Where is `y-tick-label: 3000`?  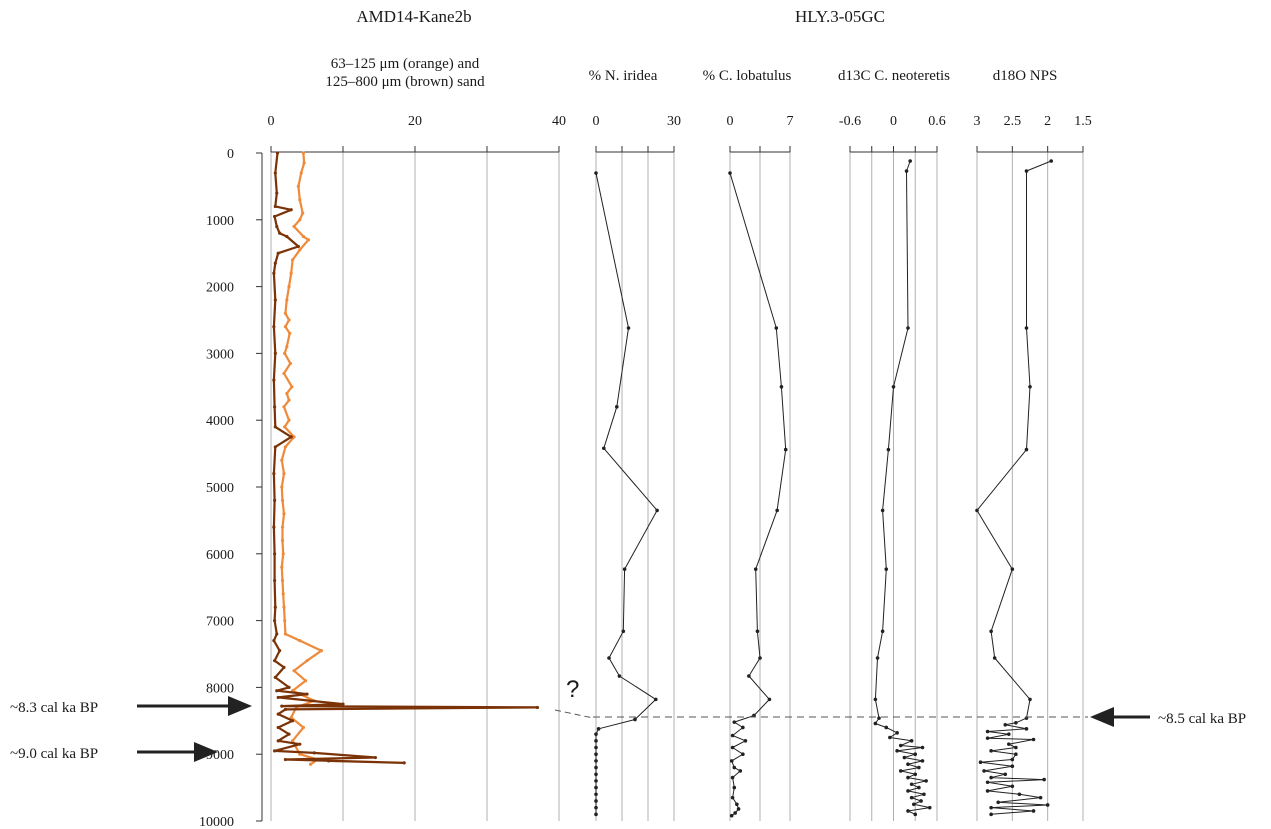 y-tick-label: 3000 is located at coordinates (220, 354).